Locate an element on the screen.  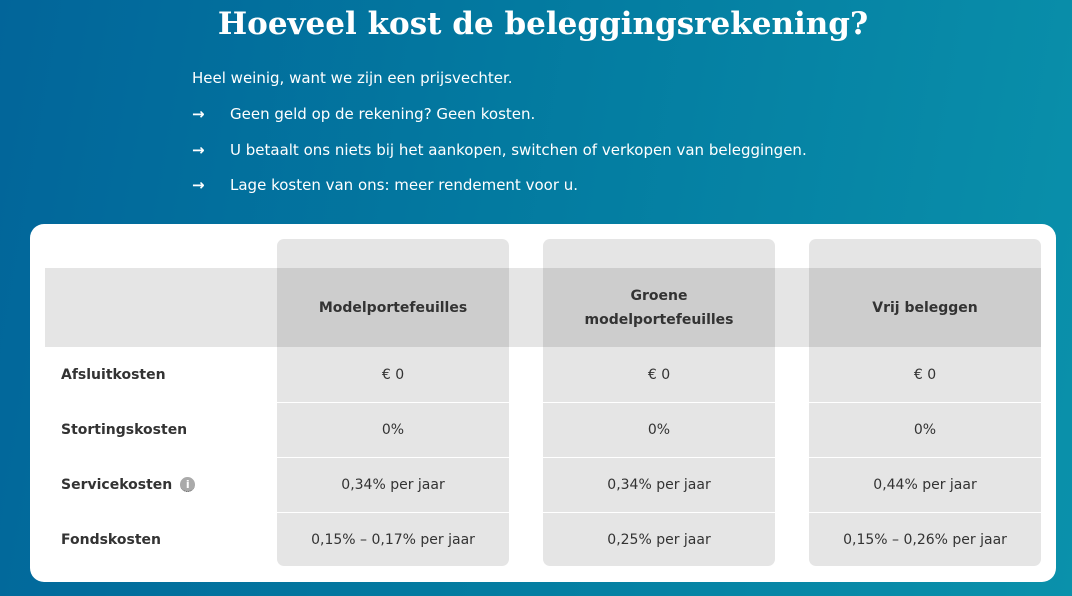
column-header: Modelportefeuilles is located at coordinates (393, 307).